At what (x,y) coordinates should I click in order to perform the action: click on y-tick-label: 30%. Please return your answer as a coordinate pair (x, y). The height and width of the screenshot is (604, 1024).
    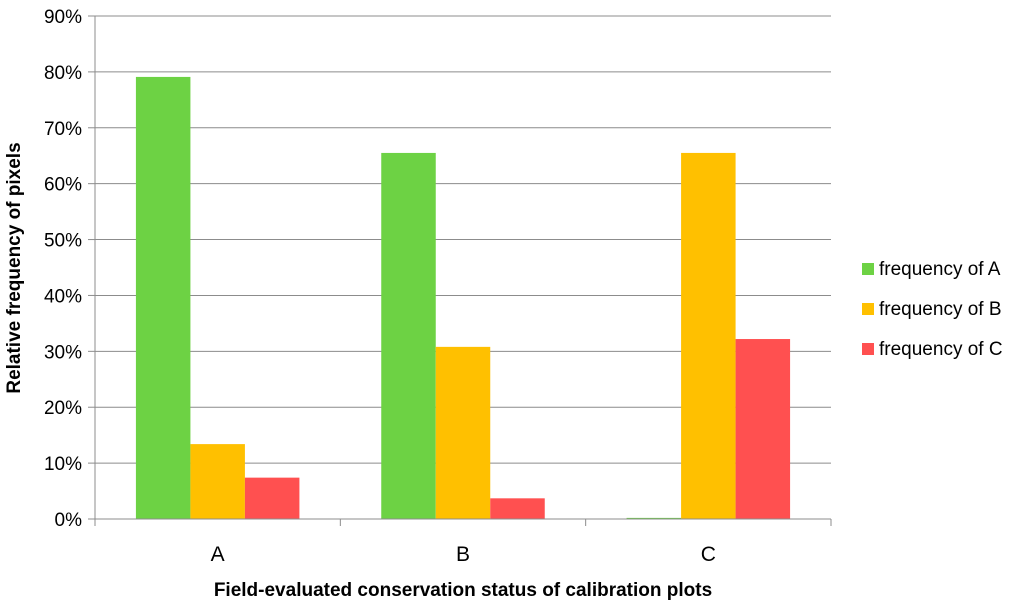
    Looking at the image, I should click on (63, 352).